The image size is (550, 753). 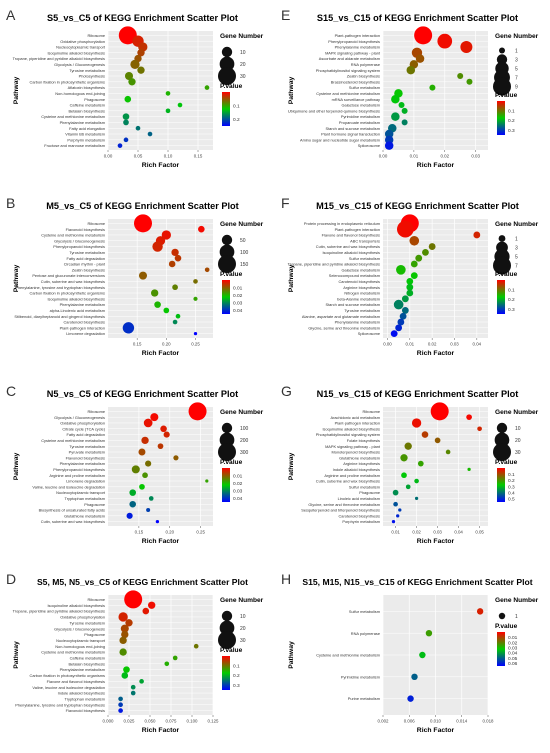 I want to click on pathway-label: Arginine biosynthesis, so click(x=361, y=463).